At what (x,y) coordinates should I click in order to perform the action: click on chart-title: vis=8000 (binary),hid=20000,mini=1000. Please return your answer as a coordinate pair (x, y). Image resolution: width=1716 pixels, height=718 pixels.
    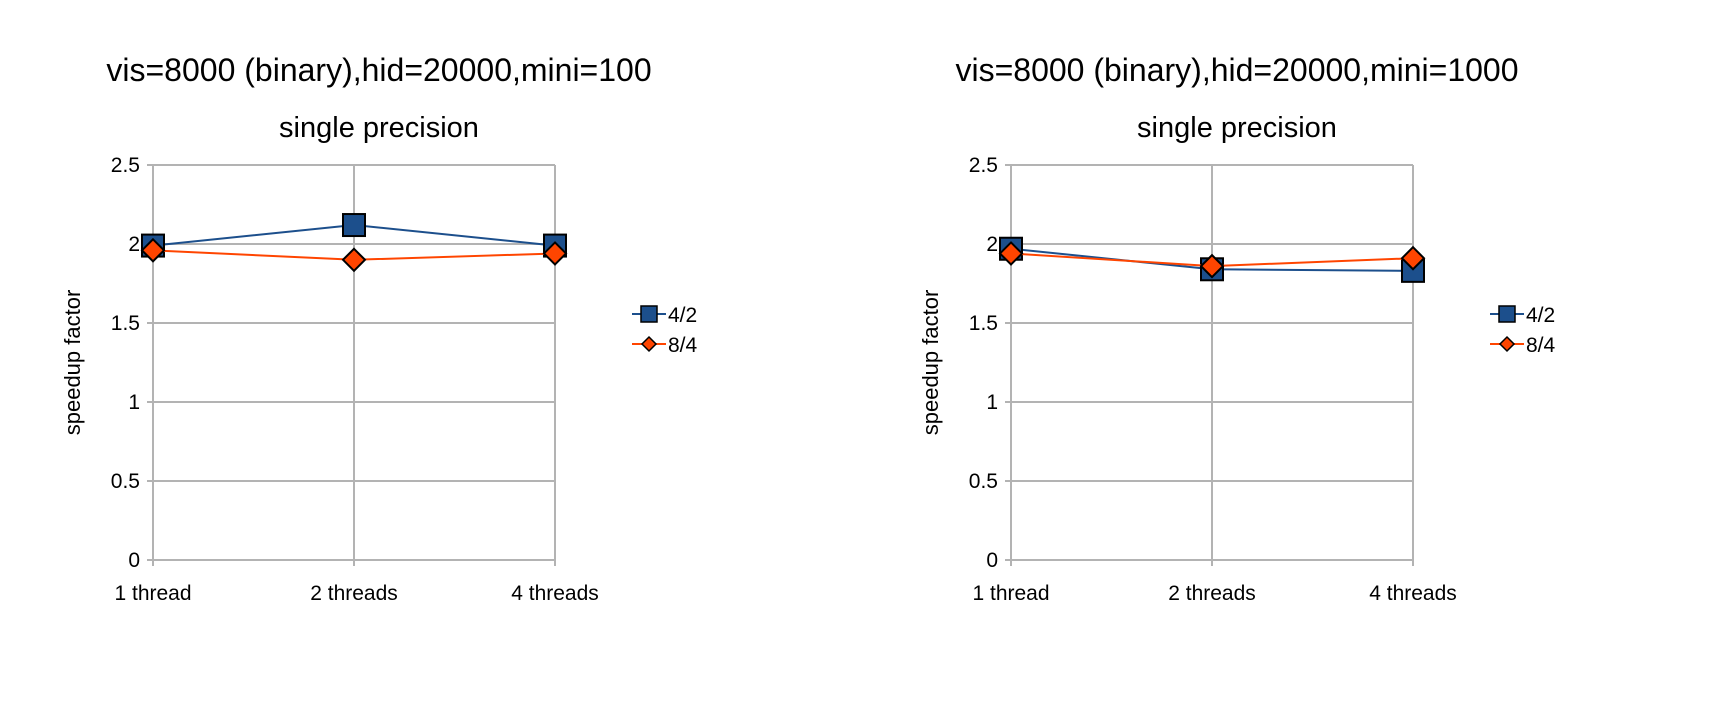
    Looking at the image, I should click on (1237, 70).